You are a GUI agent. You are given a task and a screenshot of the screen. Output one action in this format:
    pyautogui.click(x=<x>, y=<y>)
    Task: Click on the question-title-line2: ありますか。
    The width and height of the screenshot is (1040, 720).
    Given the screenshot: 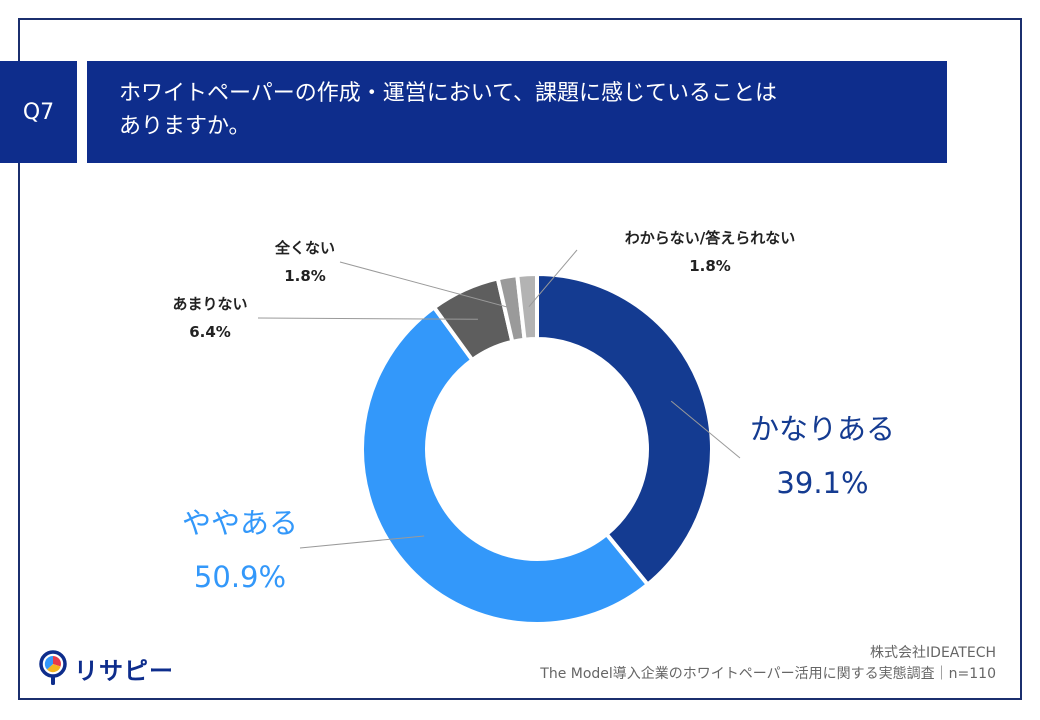 What is the action you would take?
    pyautogui.click(x=185, y=126)
    